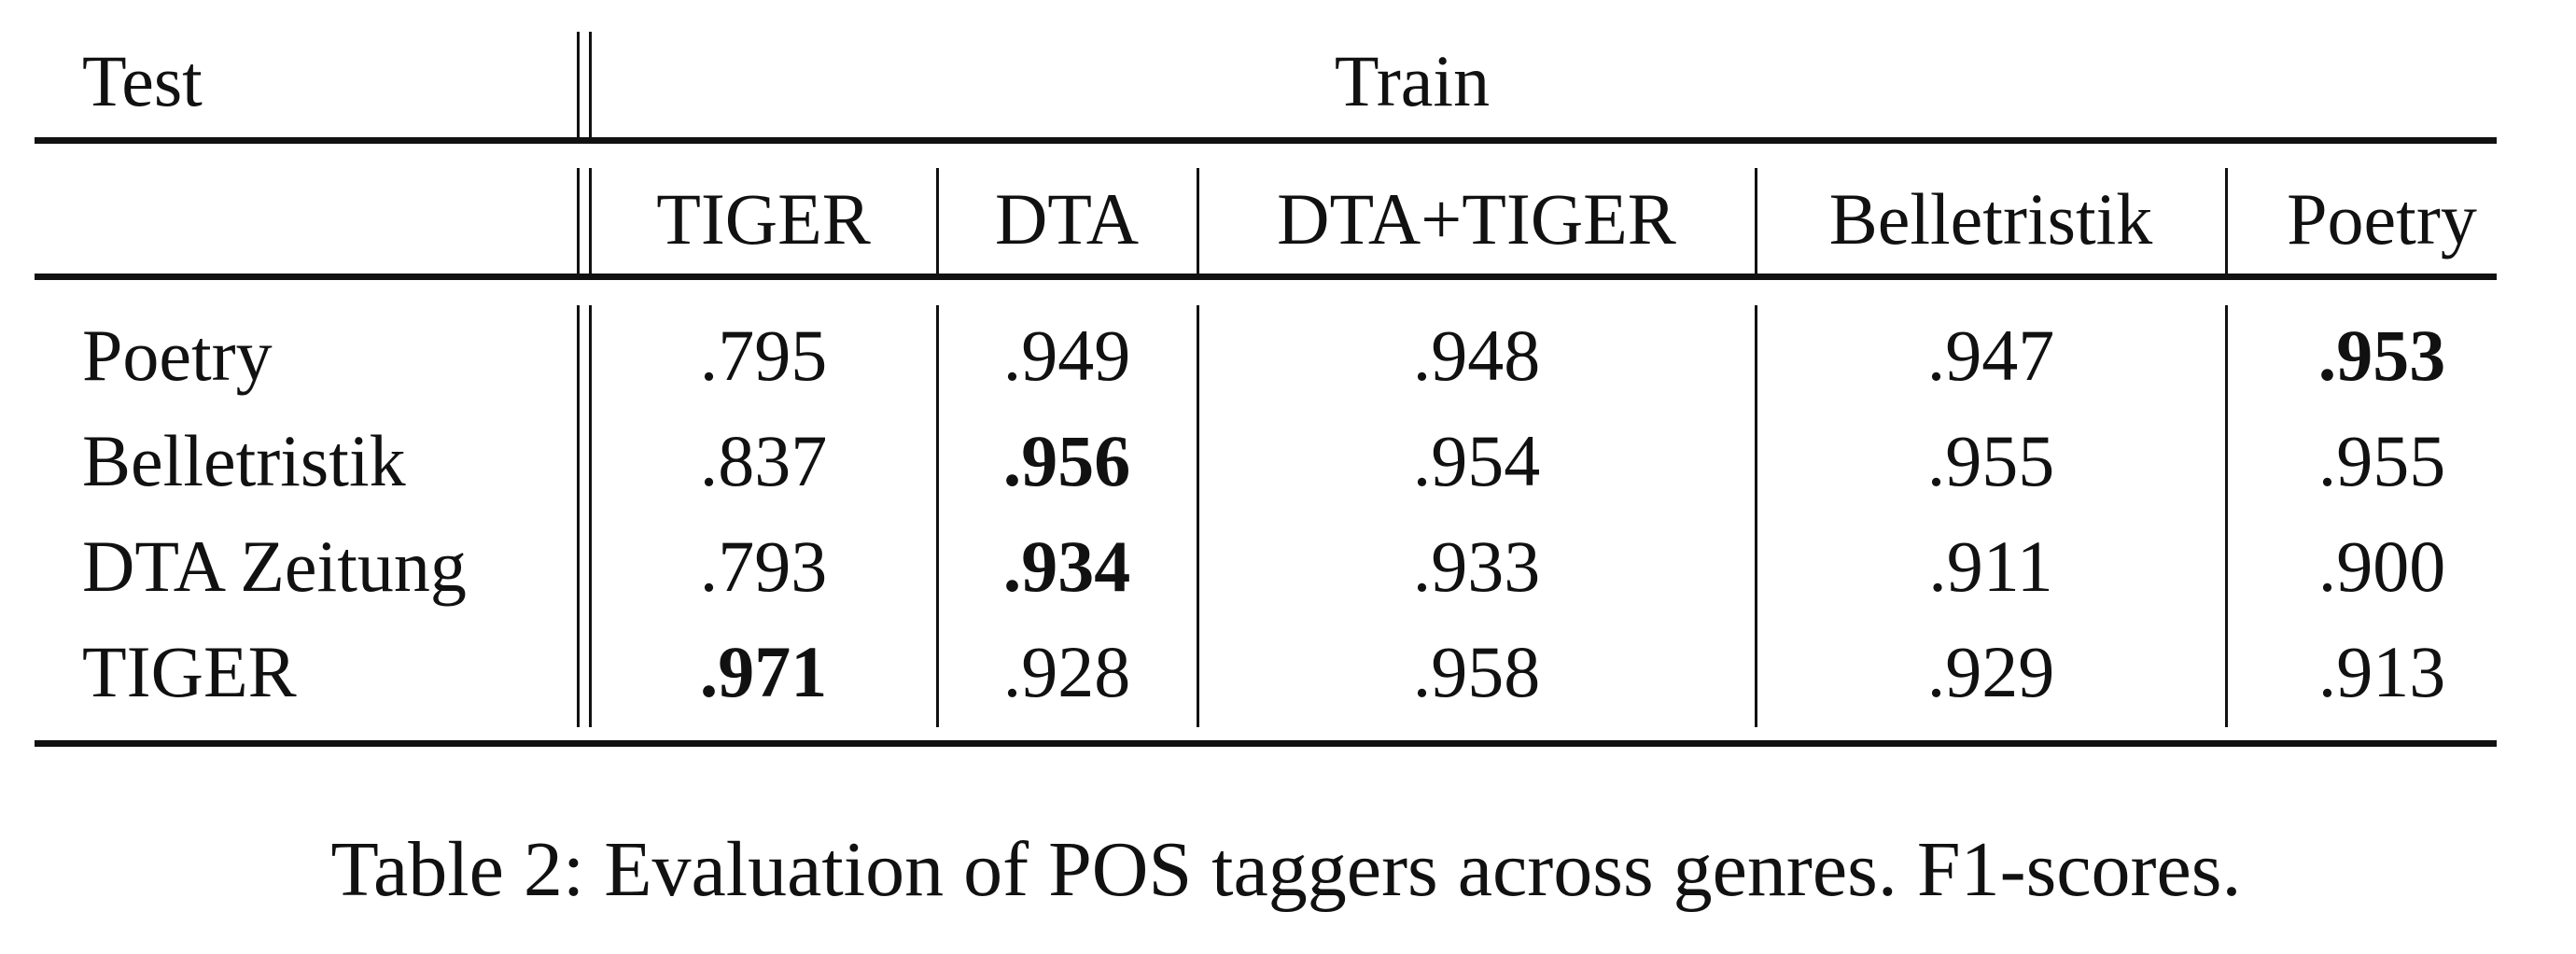 Image resolution: width=2576 pixels, height=954 pixels. What do you see at coordinates (142, 80) in the screenshot?
I see `test-header: Test` at bounding box center [142, 80].